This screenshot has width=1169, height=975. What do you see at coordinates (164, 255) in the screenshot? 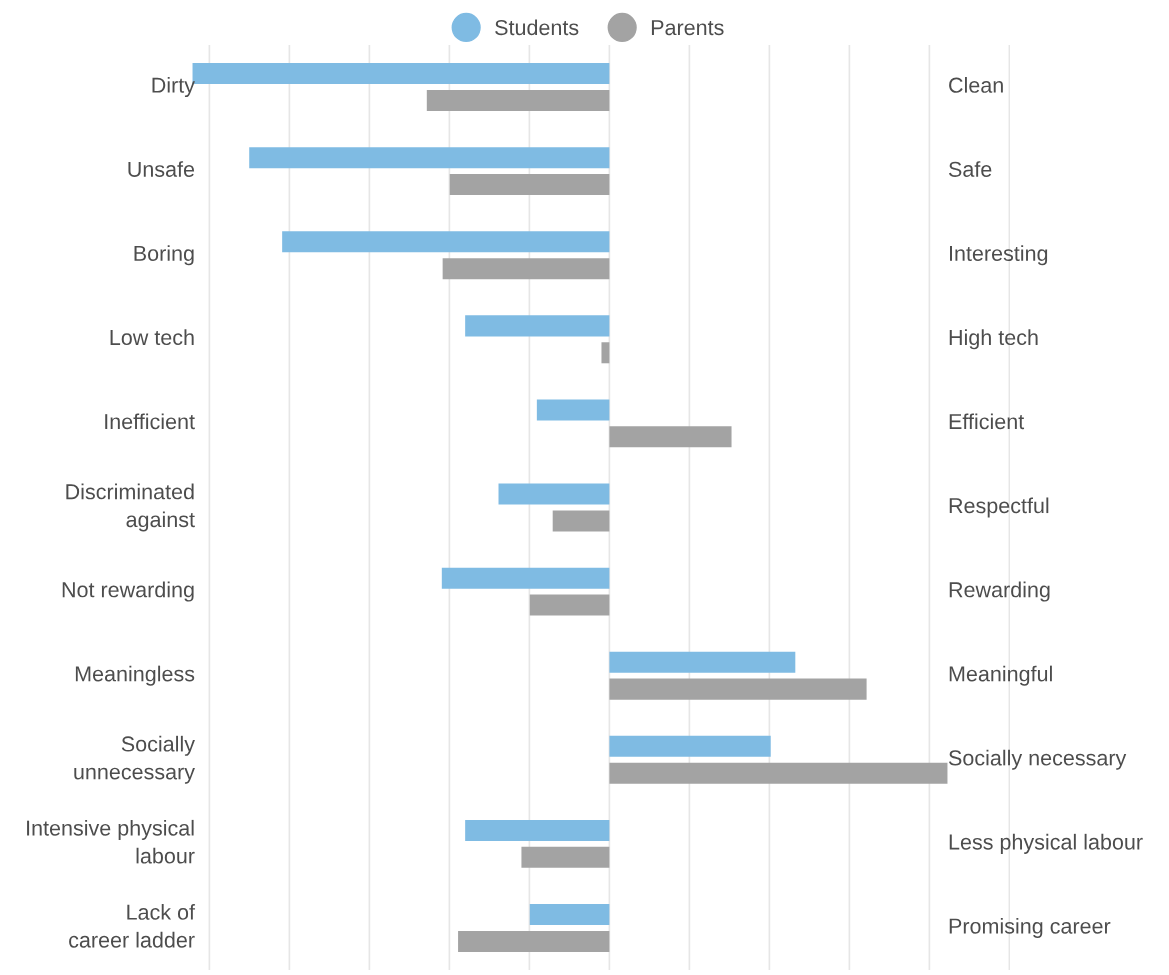
I see `y-tick-label: Boring` at bounding box center [164, 255].